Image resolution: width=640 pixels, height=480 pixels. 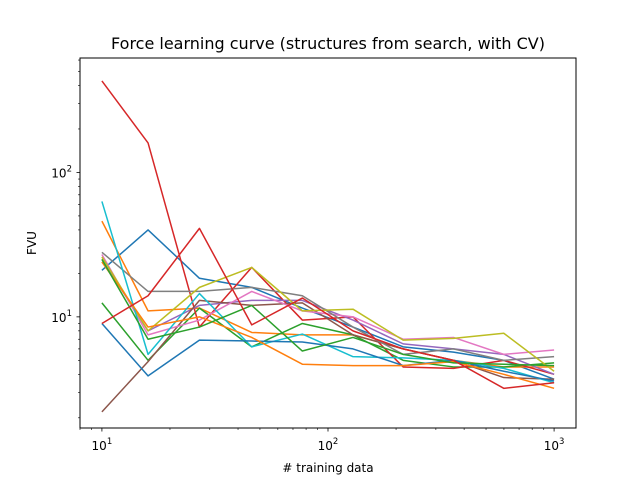 I want to click on x-tick-label: 10¹, so click(x=102, y=445).